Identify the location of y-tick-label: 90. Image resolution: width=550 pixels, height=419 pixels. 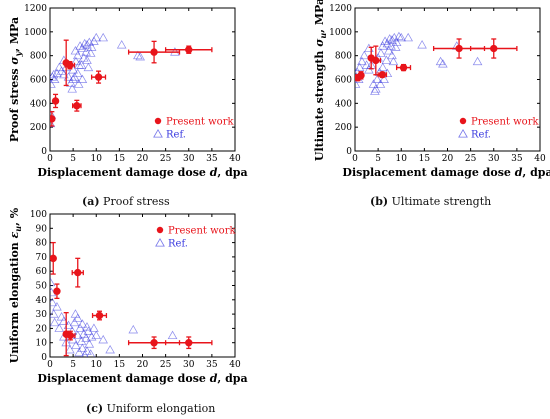
(42, 229).